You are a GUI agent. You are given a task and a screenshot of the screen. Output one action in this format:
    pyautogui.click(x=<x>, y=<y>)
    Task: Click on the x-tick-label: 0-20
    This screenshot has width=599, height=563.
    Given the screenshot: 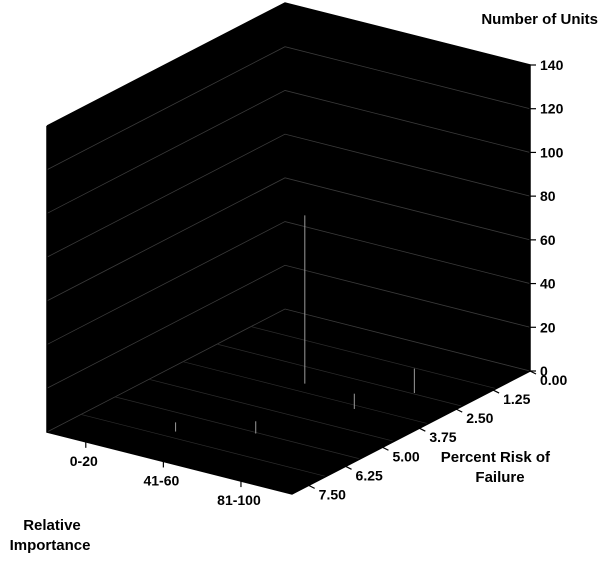 What is the action you would take?
    pyautogui.click(x=84, y=461)
    